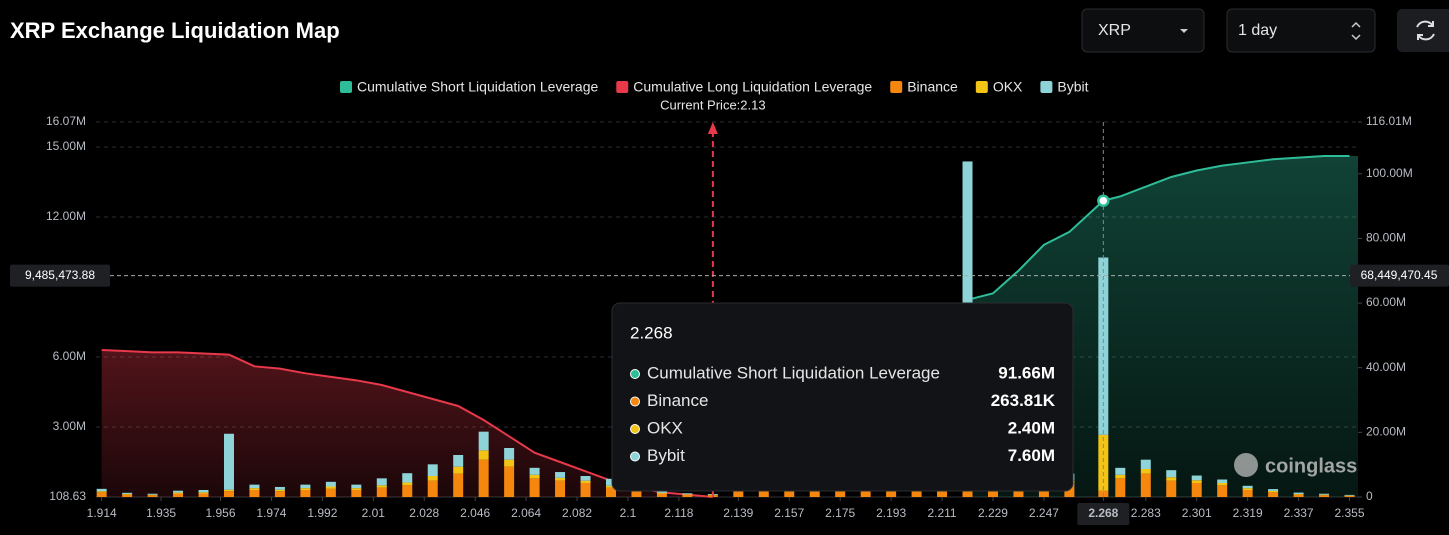 Image resolution: width=1449 pixels, height=535 pixels. Describe the element at coordinates (161, 513) in the screenshot. I see `x-tick-label: 1.935` at that location.